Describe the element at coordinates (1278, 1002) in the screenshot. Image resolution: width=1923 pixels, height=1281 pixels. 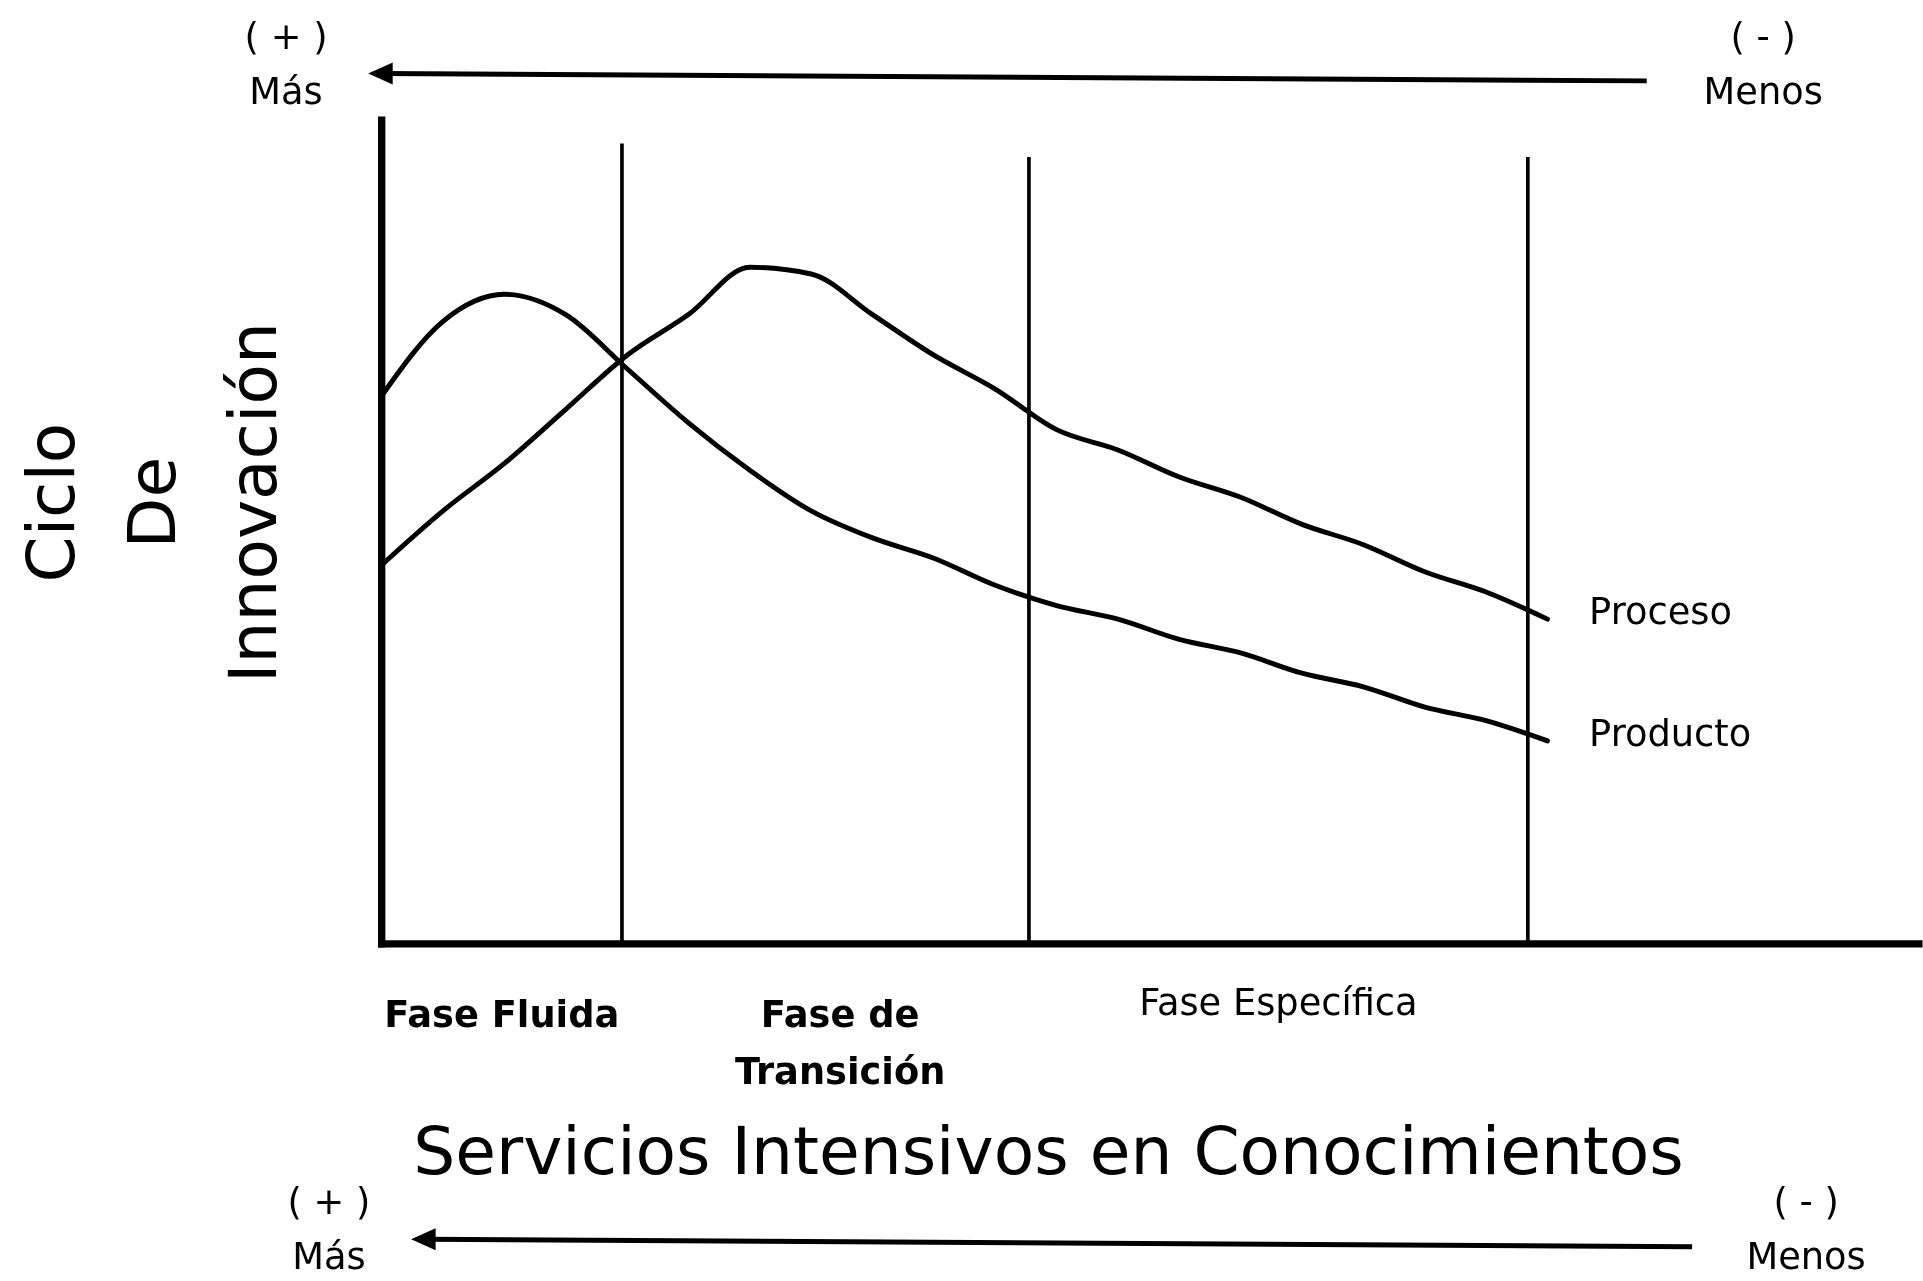
I see `text: Fase Específica` at that location.